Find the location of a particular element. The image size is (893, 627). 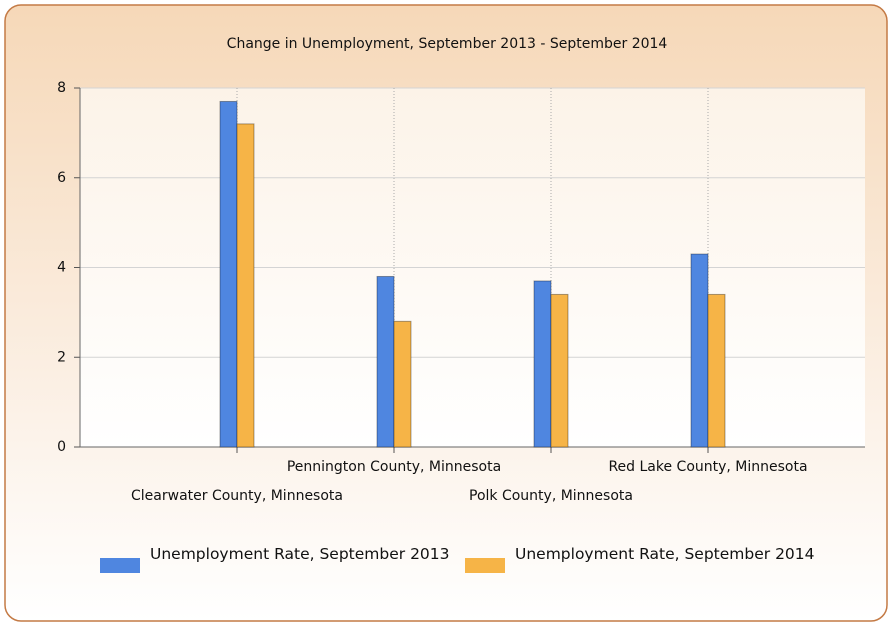

x-tick-label: Red Lake County, Minnesota is located at coordinates (707, 467).